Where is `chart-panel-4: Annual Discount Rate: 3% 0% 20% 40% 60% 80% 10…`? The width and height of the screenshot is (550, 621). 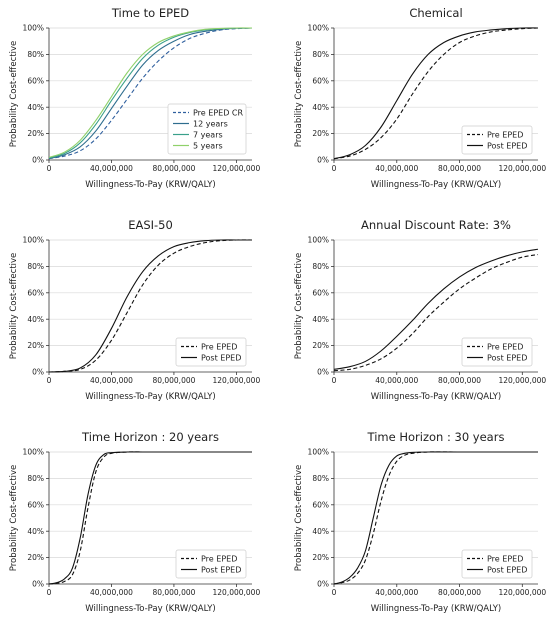
chart-panel-4: Annual Discount Rate: 3% 0% 20% 40% 60% 80% 10… is located at coordinates (420, 310).